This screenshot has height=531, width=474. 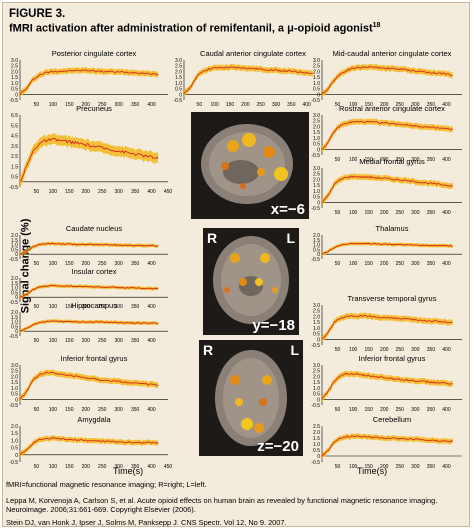 What do you see at coordinates (372, 471) in the screenshot?
I see `x-axis-label-right: Time(s)` at bounding box center [372, 471].